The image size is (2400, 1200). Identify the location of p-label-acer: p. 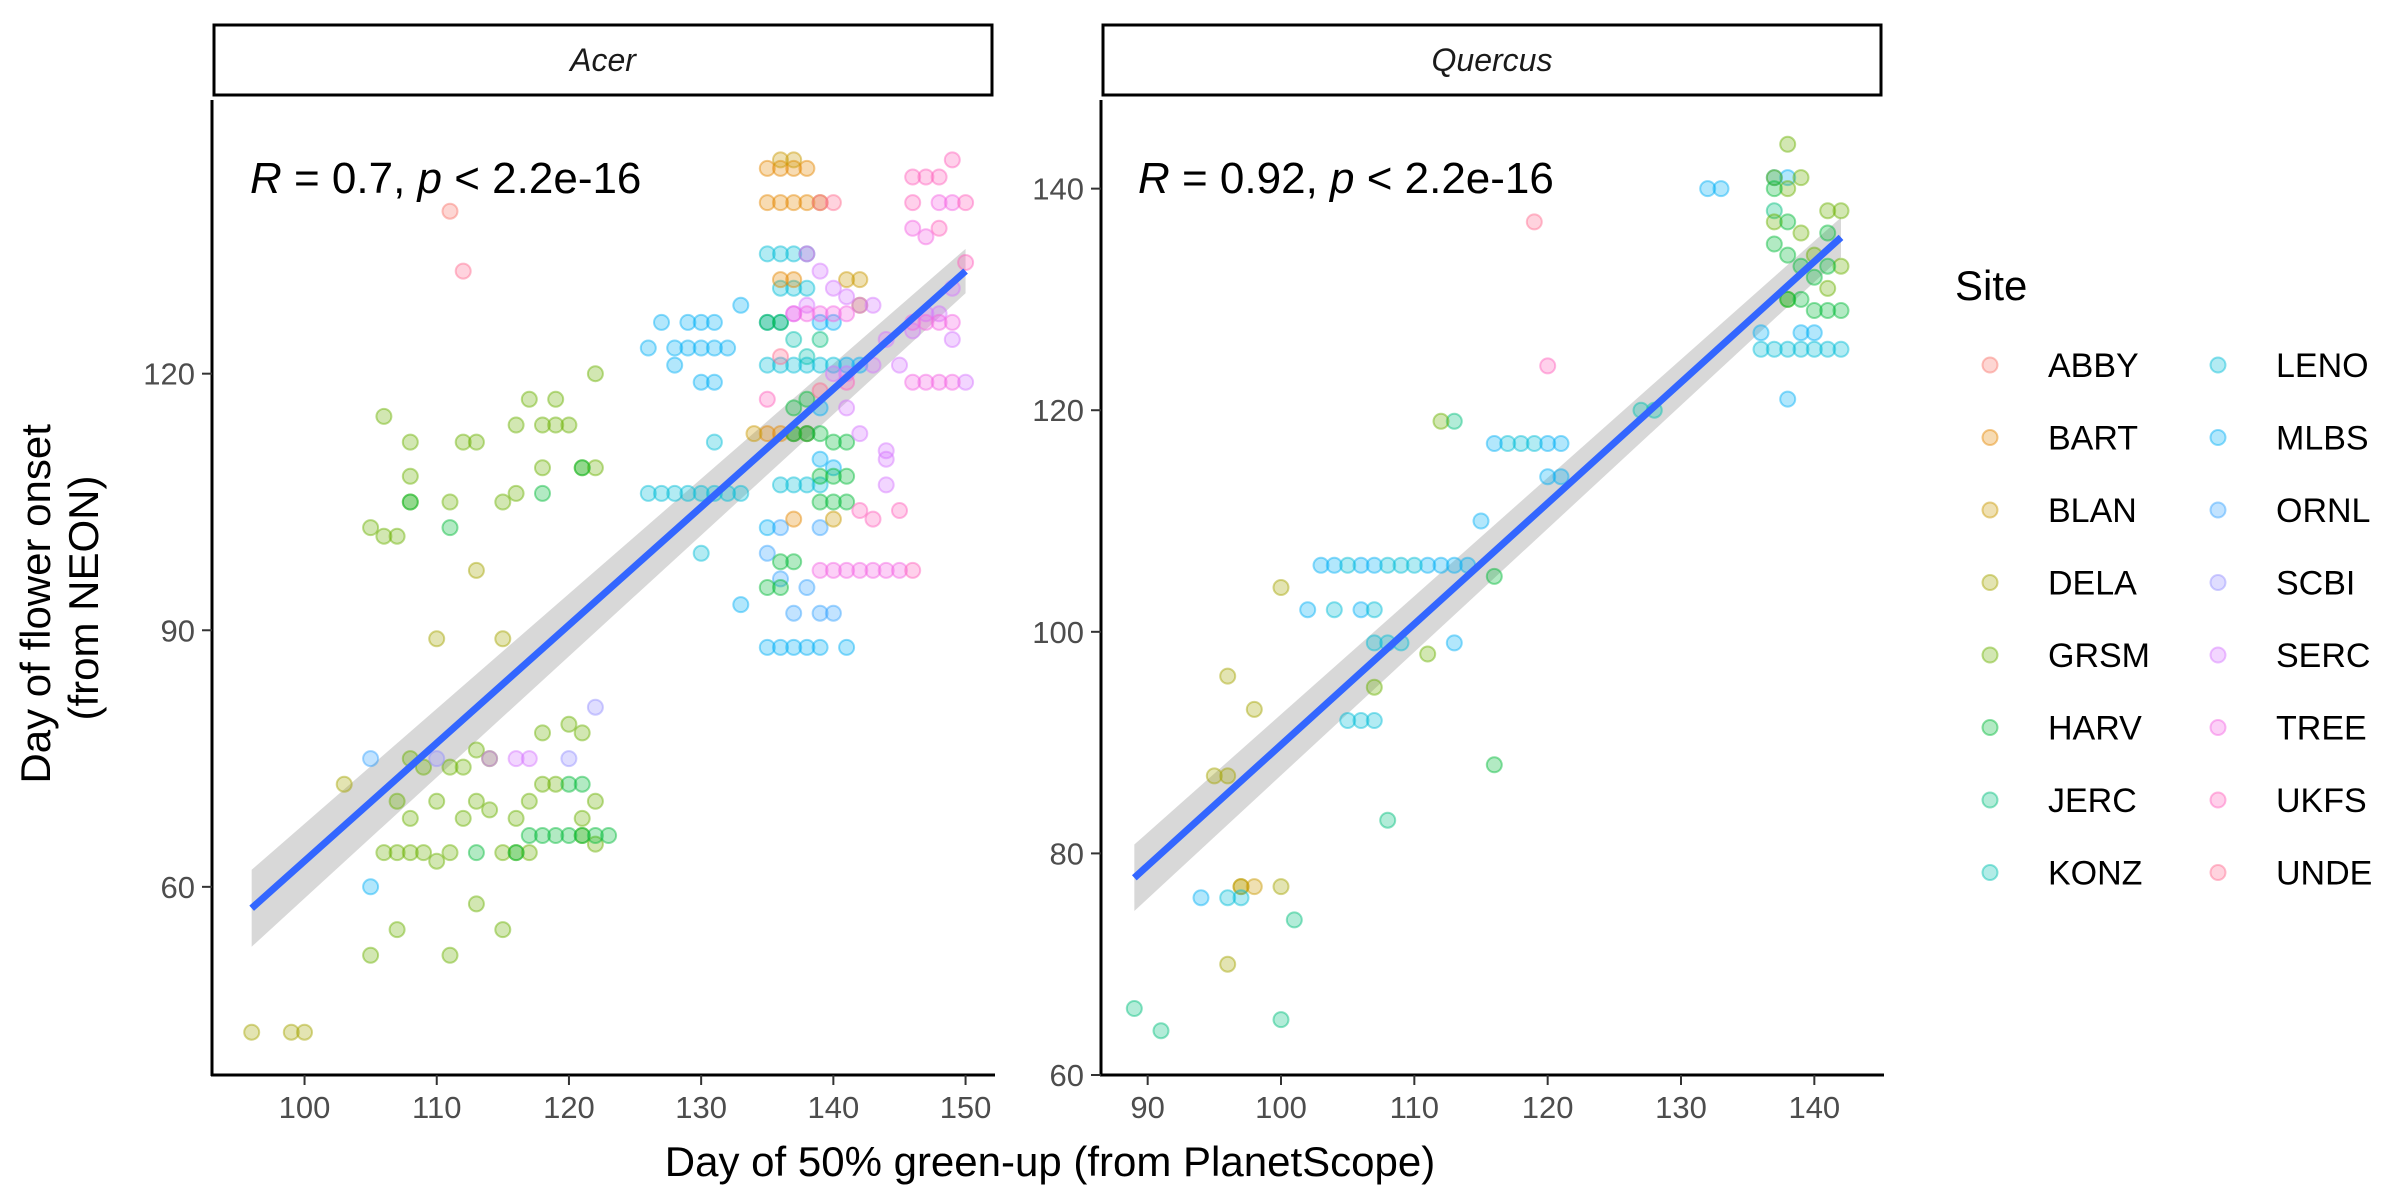
(429, 178).